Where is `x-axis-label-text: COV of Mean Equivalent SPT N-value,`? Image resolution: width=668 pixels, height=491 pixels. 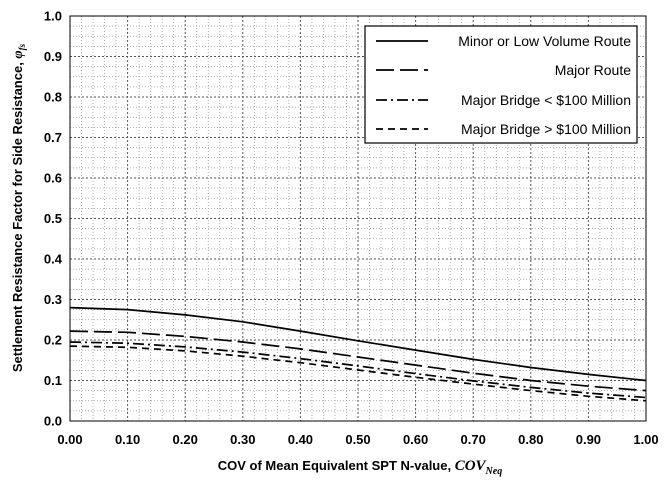
x-axis-label-text: COV of Mean Equivalent SPT N-value, is located at coordinates (336, 465).